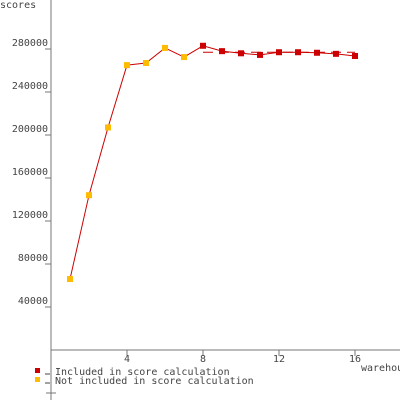 The image size is (400, 400). I want to click on y-tick-label: 120000, so click(30, 215).